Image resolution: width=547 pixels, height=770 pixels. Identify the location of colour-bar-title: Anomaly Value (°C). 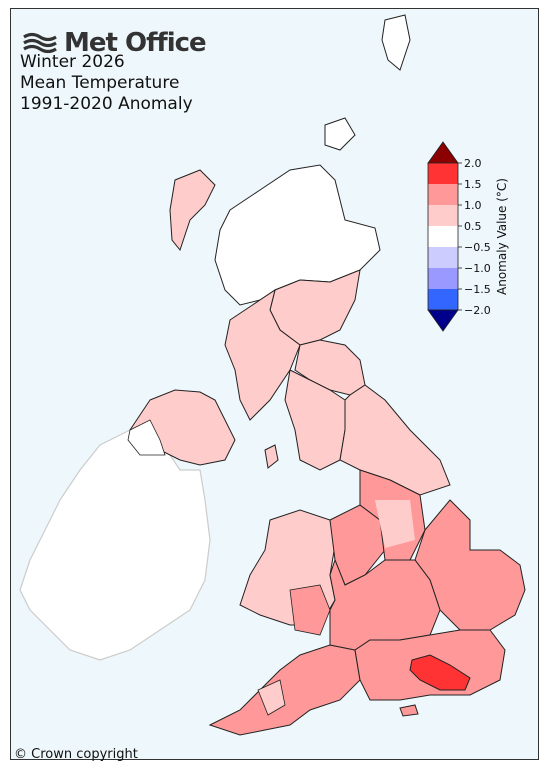
(502, 236).